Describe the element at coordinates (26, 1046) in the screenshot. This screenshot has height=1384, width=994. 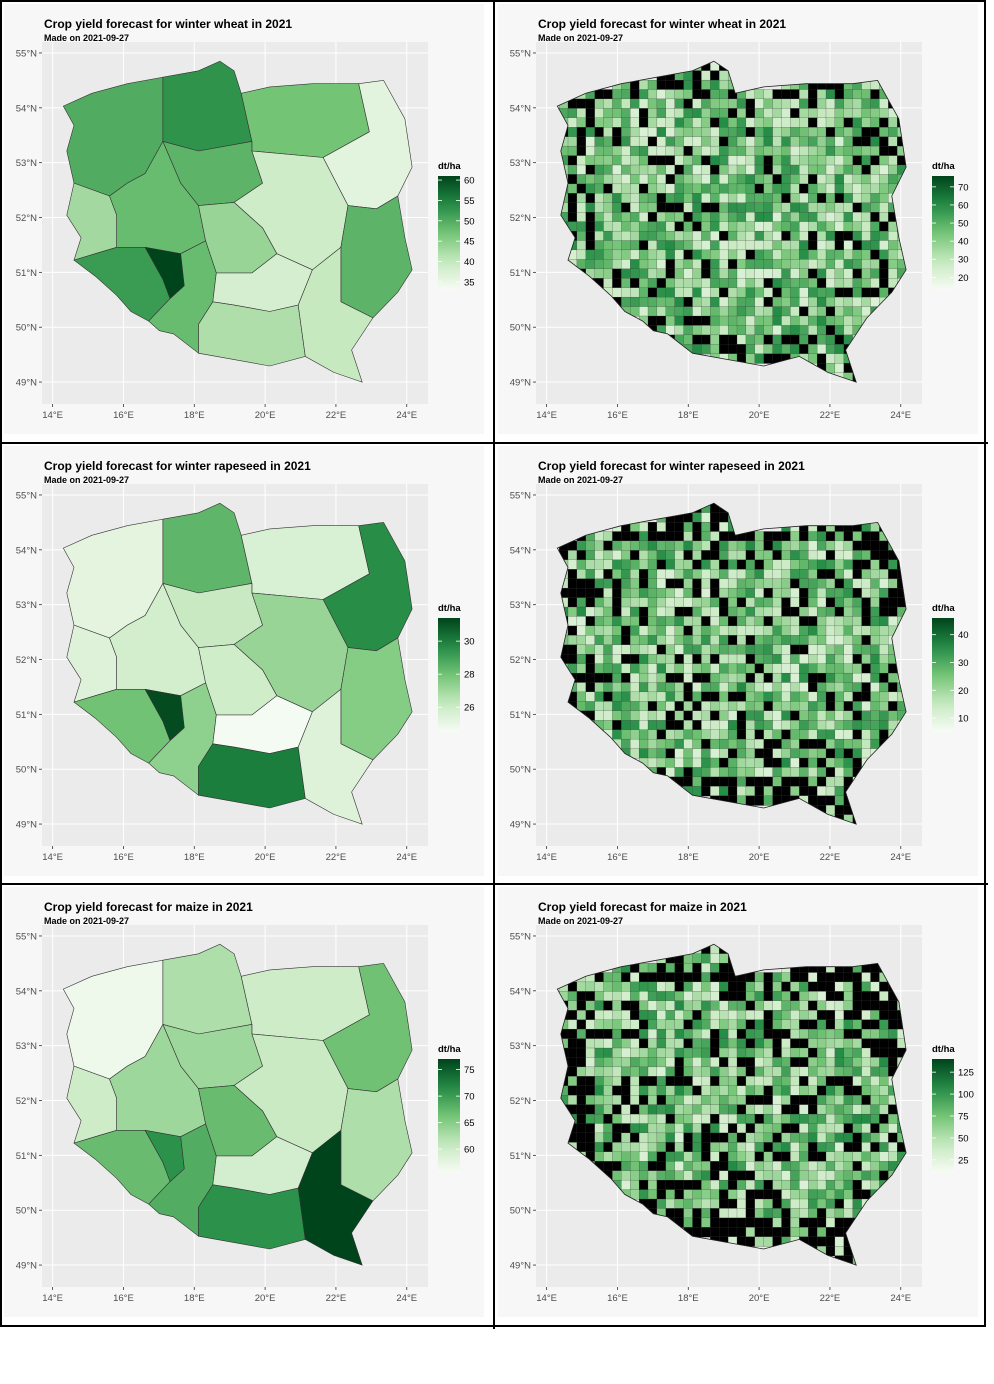
I see `lat-tick-label: 53°N` at that location.